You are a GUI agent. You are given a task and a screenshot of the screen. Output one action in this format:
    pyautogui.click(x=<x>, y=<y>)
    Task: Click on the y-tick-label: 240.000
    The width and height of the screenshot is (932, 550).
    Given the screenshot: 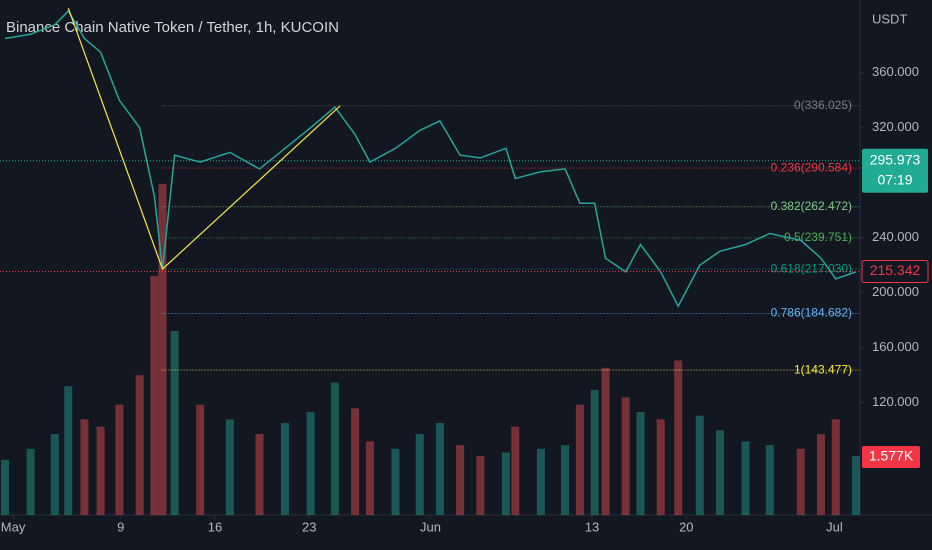 What is the action you would take?
    pyautogui.click(x=895, y=236)
    